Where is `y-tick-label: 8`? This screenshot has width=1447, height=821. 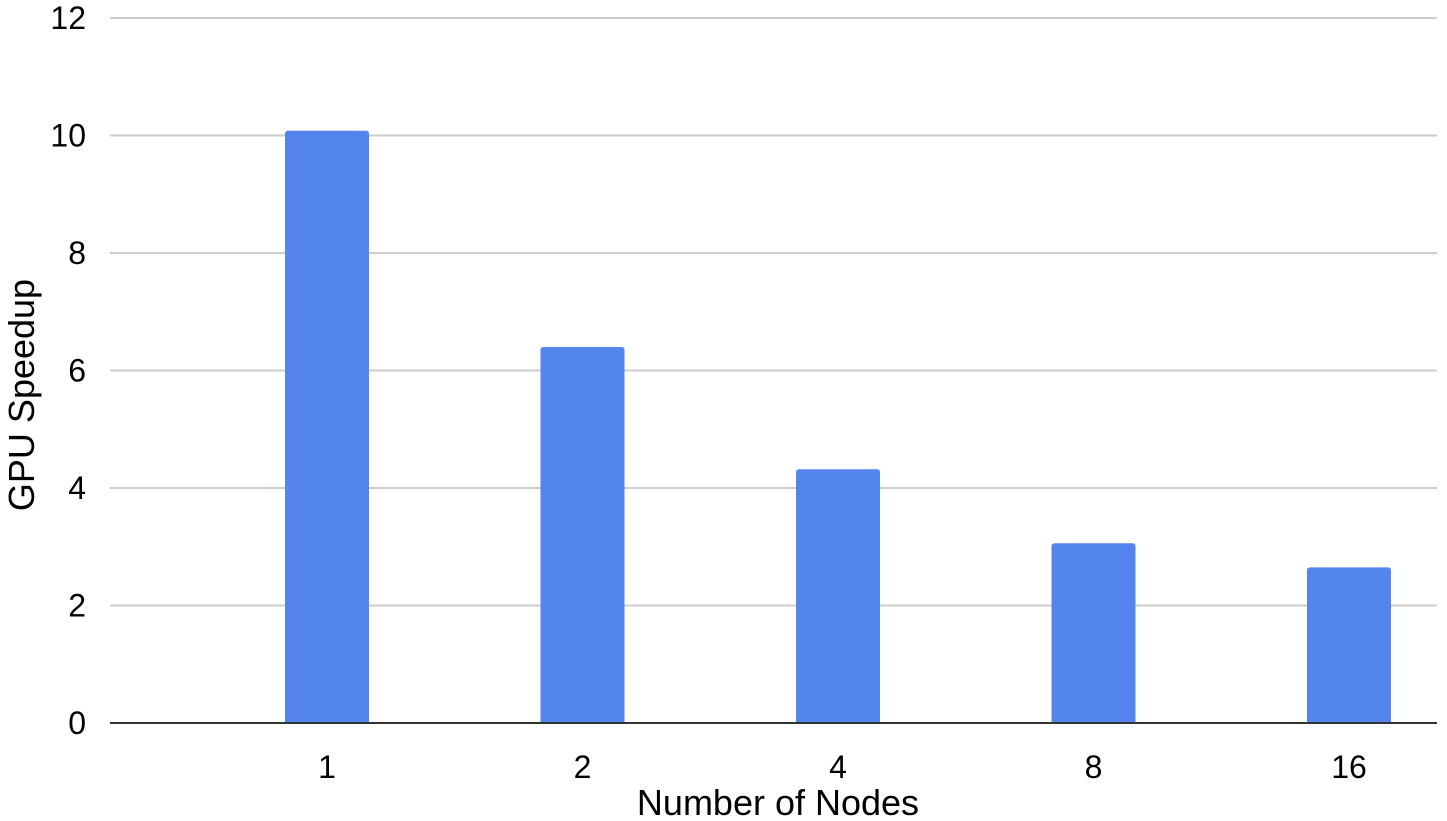 y-tick-label: 8 is located at coordinates (77, 253).